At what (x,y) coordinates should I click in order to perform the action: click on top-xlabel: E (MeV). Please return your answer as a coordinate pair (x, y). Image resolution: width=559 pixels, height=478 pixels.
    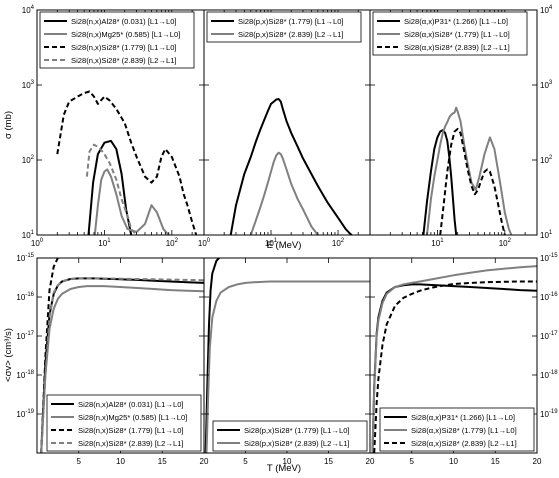
    Looking at the image, I should click on (284, 245).